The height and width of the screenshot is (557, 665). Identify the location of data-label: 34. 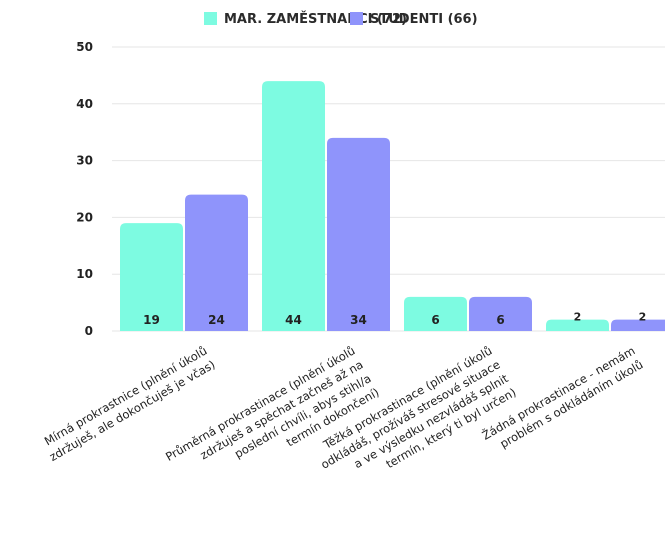
(358, 320).